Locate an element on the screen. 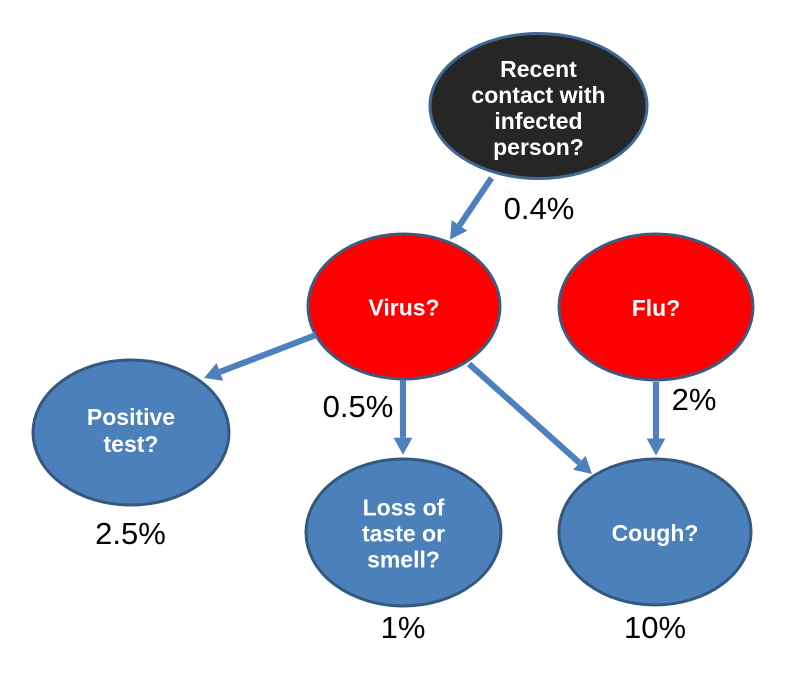 This screenshot has width=806, height=684. svg-text: Loss of is located at coordinates (404, 508).